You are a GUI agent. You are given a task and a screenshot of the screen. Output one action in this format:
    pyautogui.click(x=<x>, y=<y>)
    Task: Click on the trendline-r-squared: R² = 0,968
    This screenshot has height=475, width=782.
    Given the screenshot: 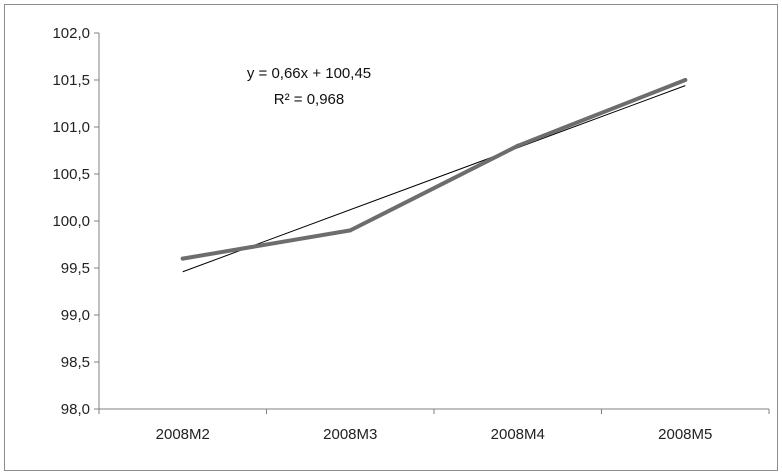 What is the action you would take?
    pyautogui.click(x=309, y=99)
    